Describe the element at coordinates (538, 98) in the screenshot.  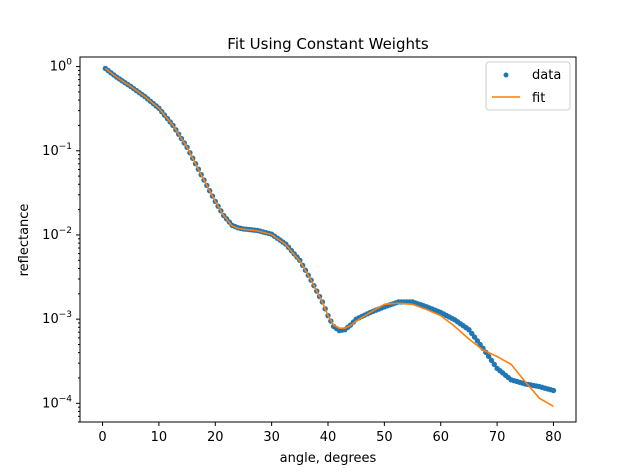
I see `legend-label-fit: fit` at that location.